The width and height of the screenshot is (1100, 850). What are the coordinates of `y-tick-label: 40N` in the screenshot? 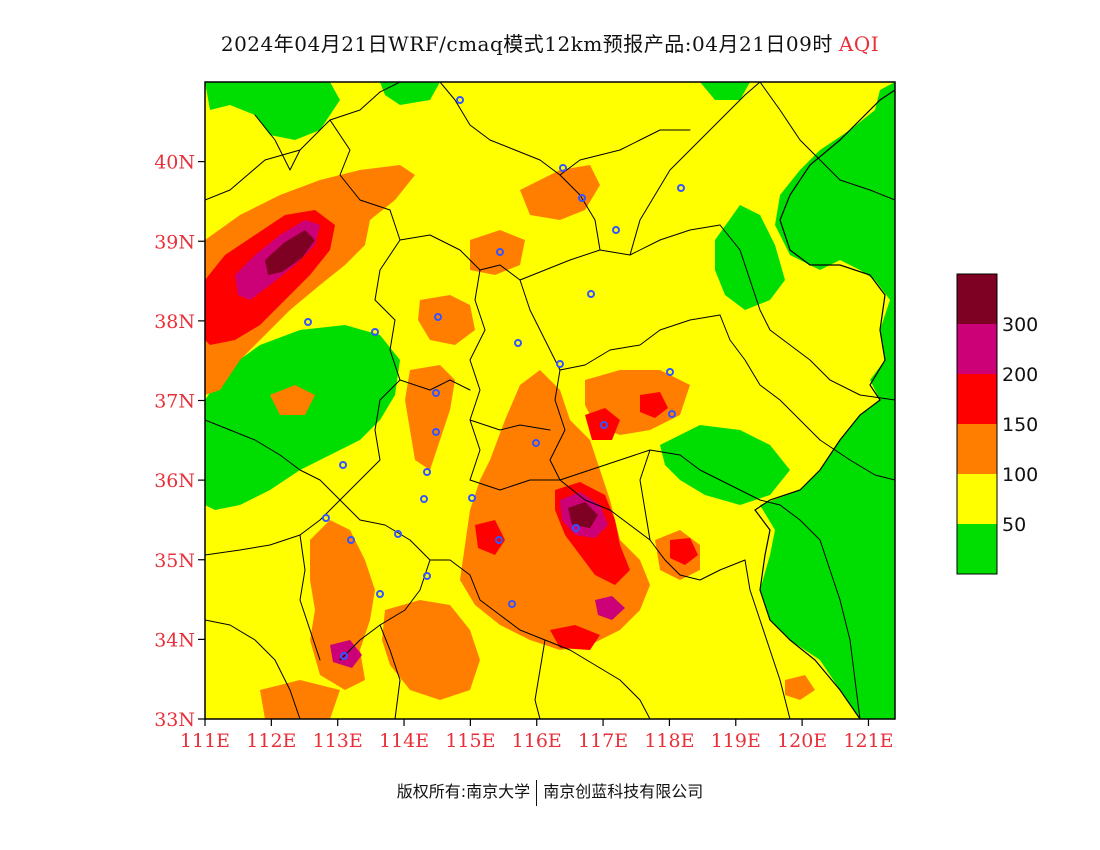 It's located at (174, 163).